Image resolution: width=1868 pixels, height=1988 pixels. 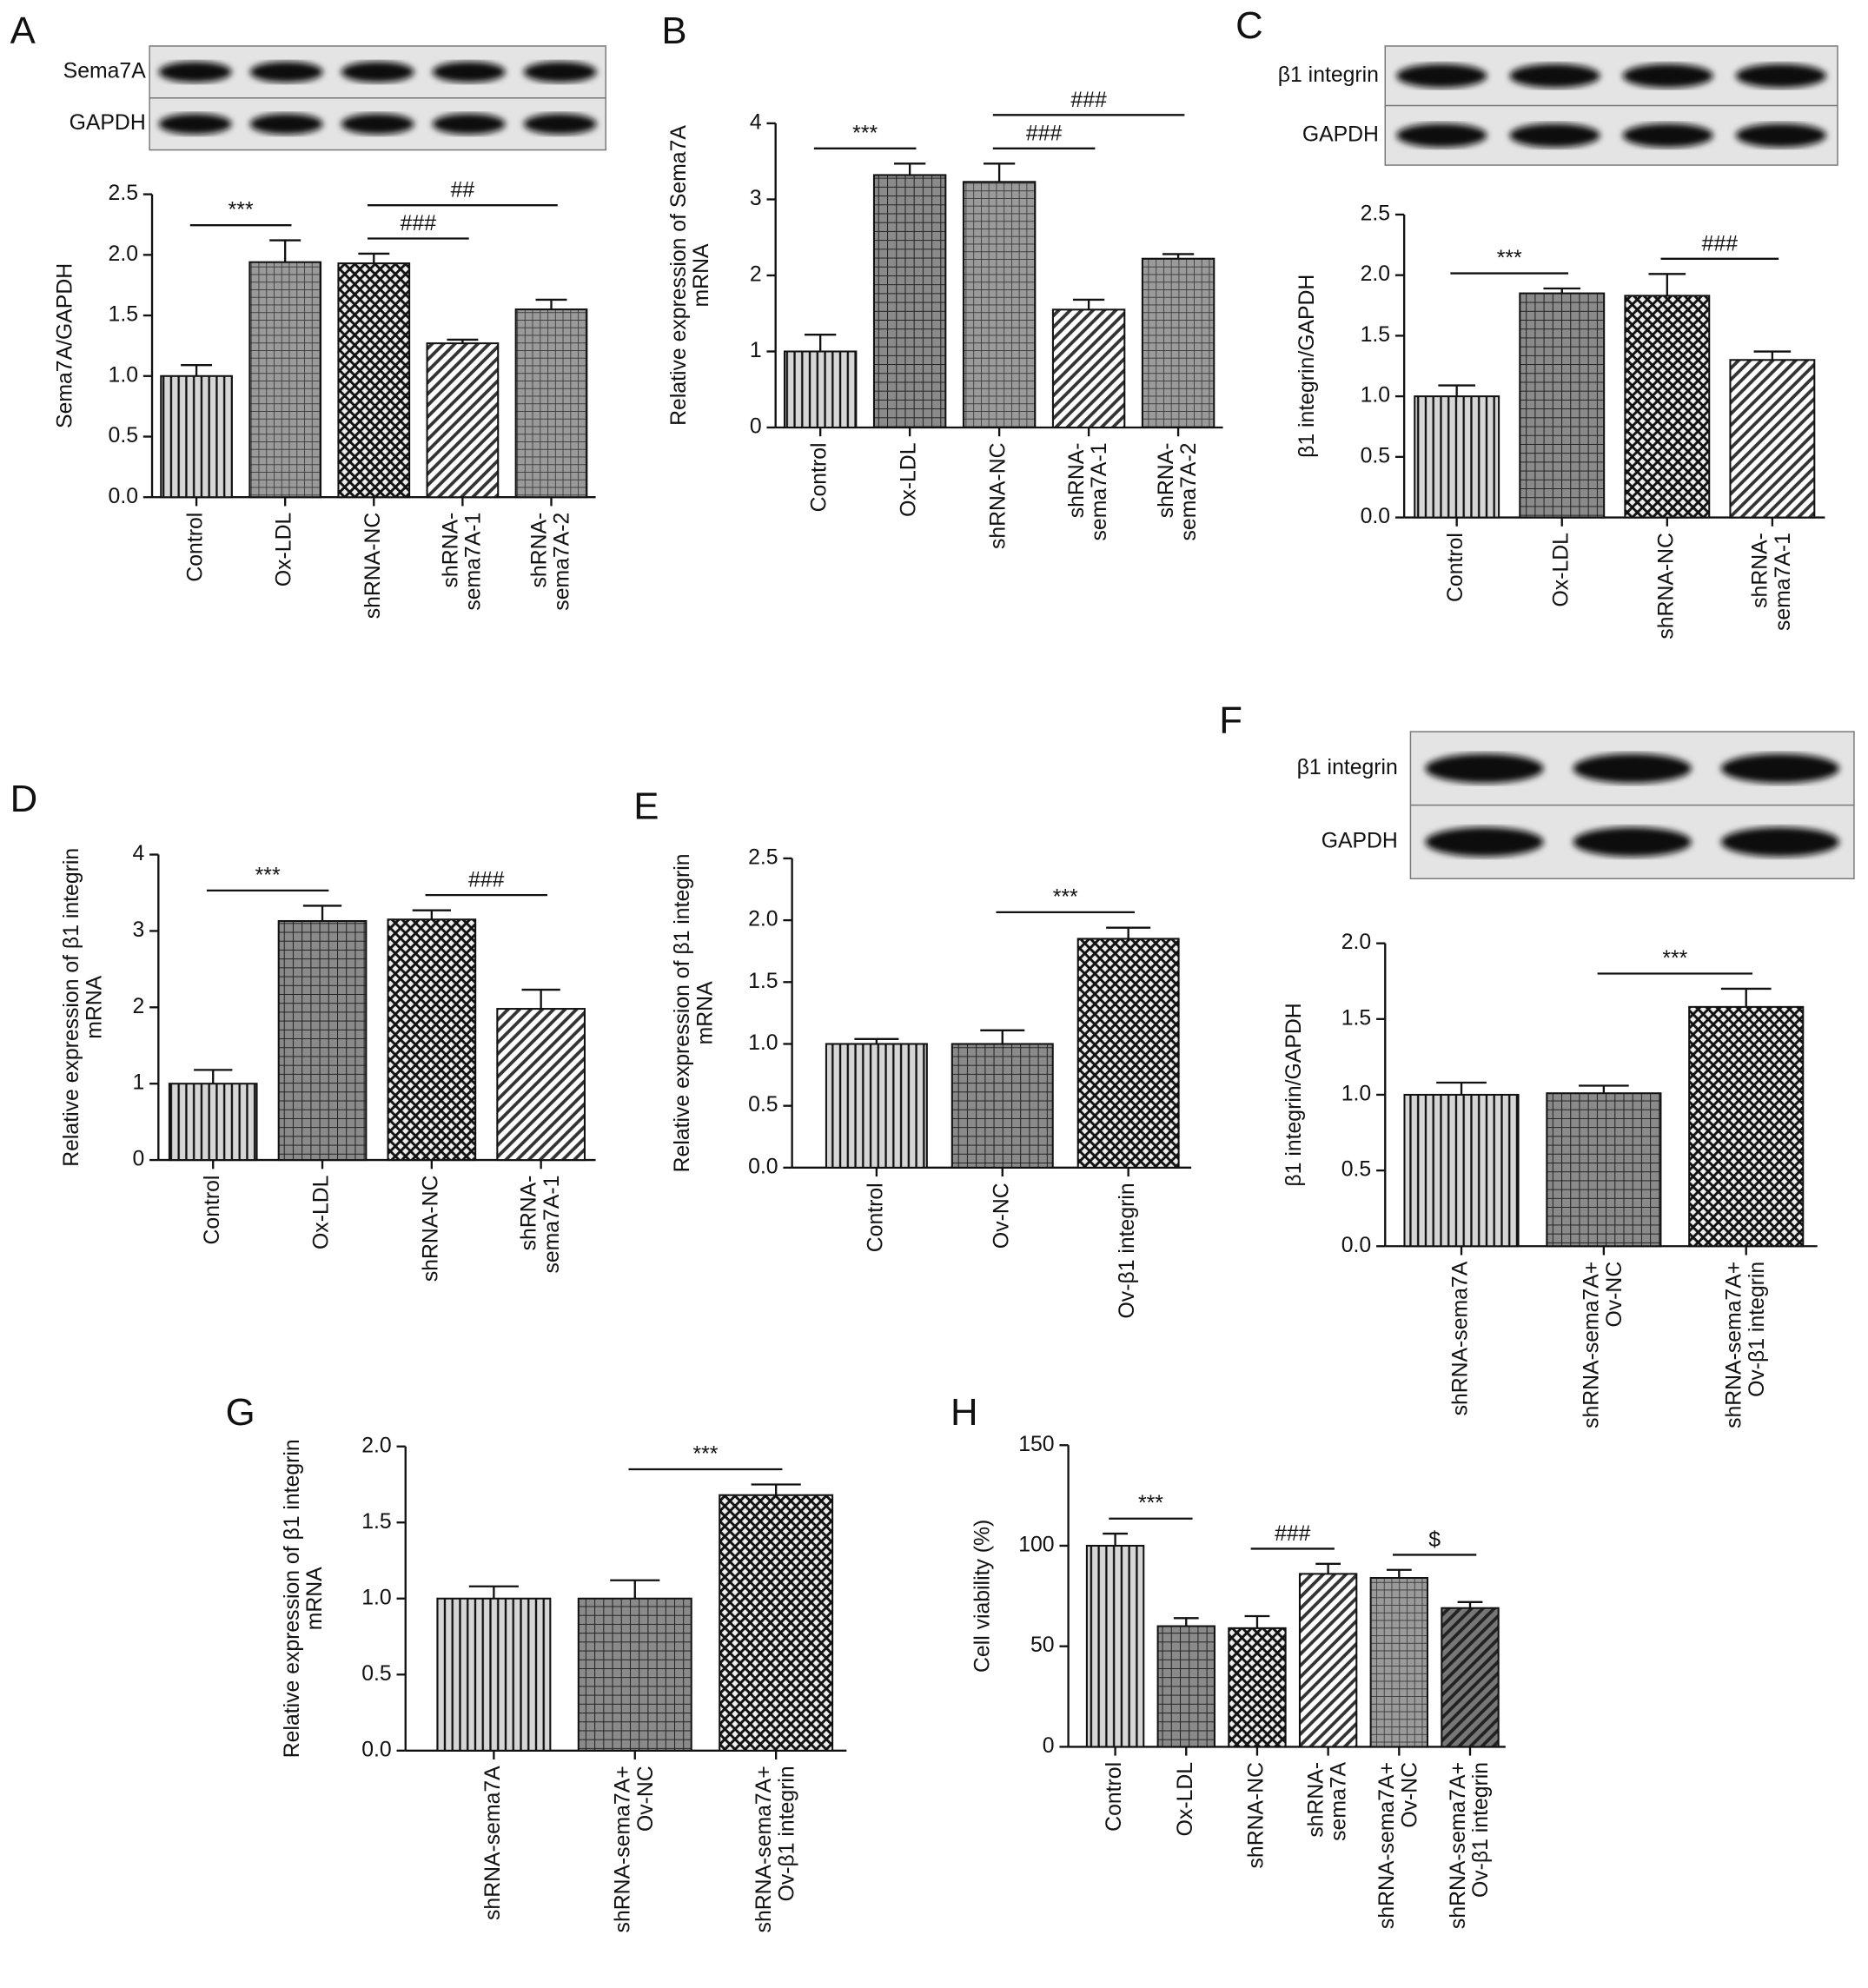 I want to click on y-axis-label: Sema7A/GAPDH, so click(x=64, y=345).